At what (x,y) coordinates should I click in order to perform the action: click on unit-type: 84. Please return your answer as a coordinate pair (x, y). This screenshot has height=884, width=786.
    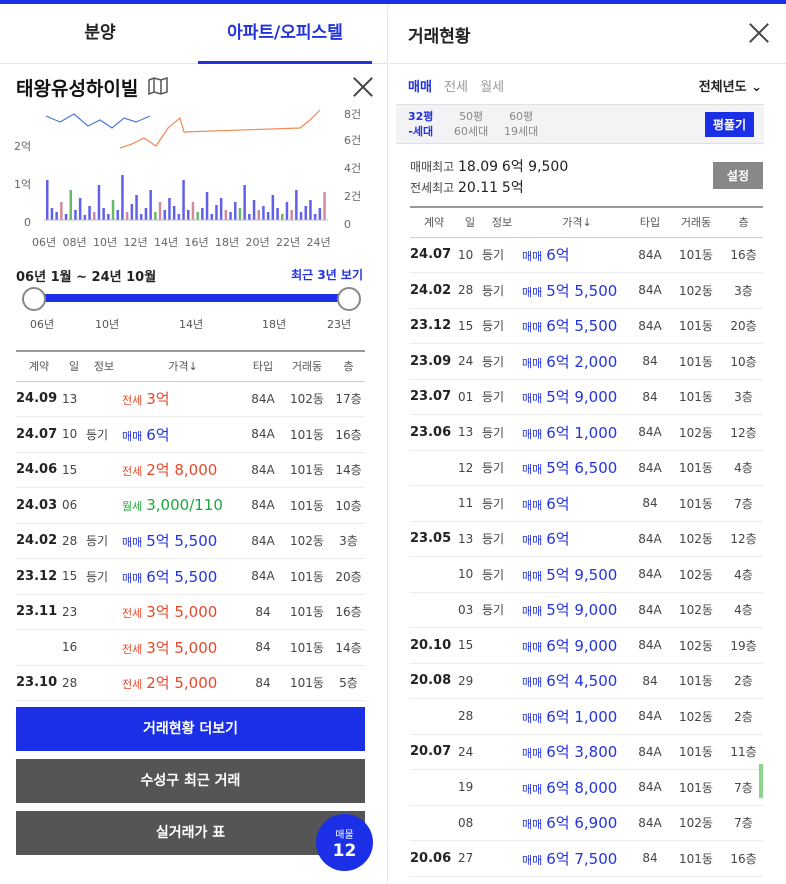
    Looking at the image, I should click on (263, 683).